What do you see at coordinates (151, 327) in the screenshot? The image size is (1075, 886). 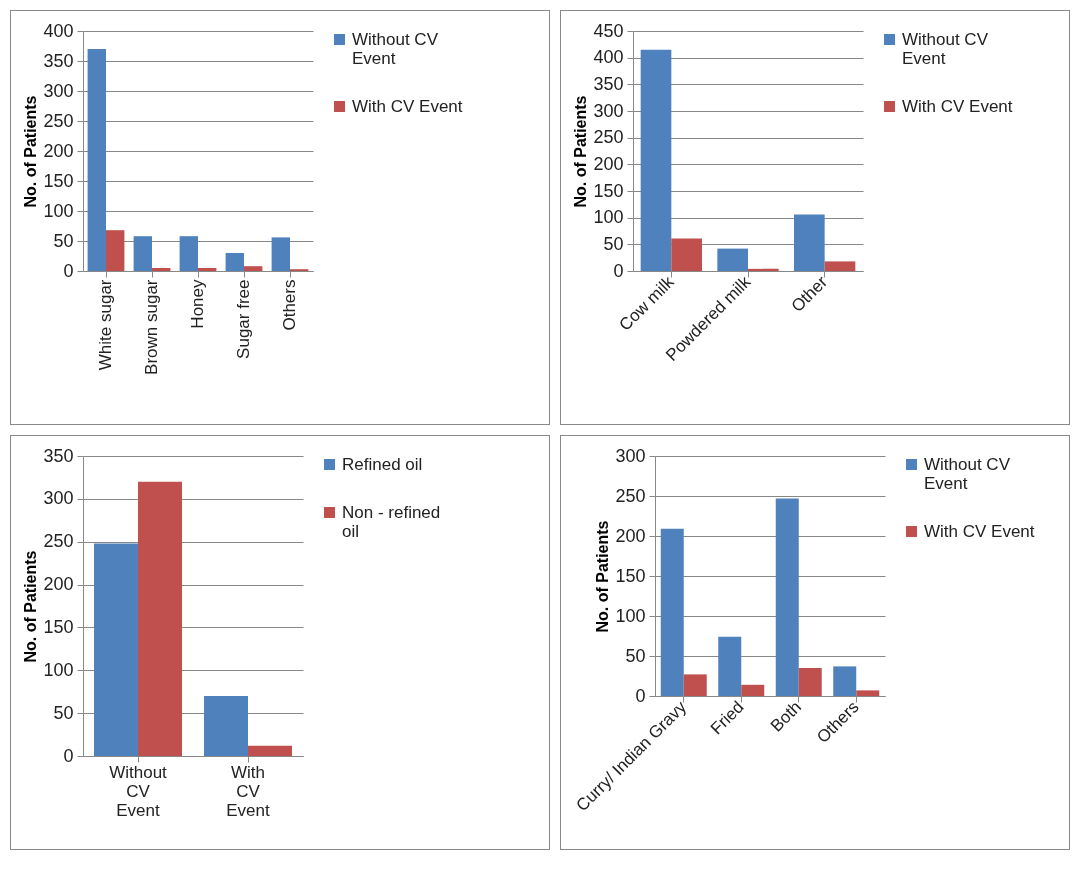 I see `x-tick-label: Brown sugar` at bounding box center [151, 327].